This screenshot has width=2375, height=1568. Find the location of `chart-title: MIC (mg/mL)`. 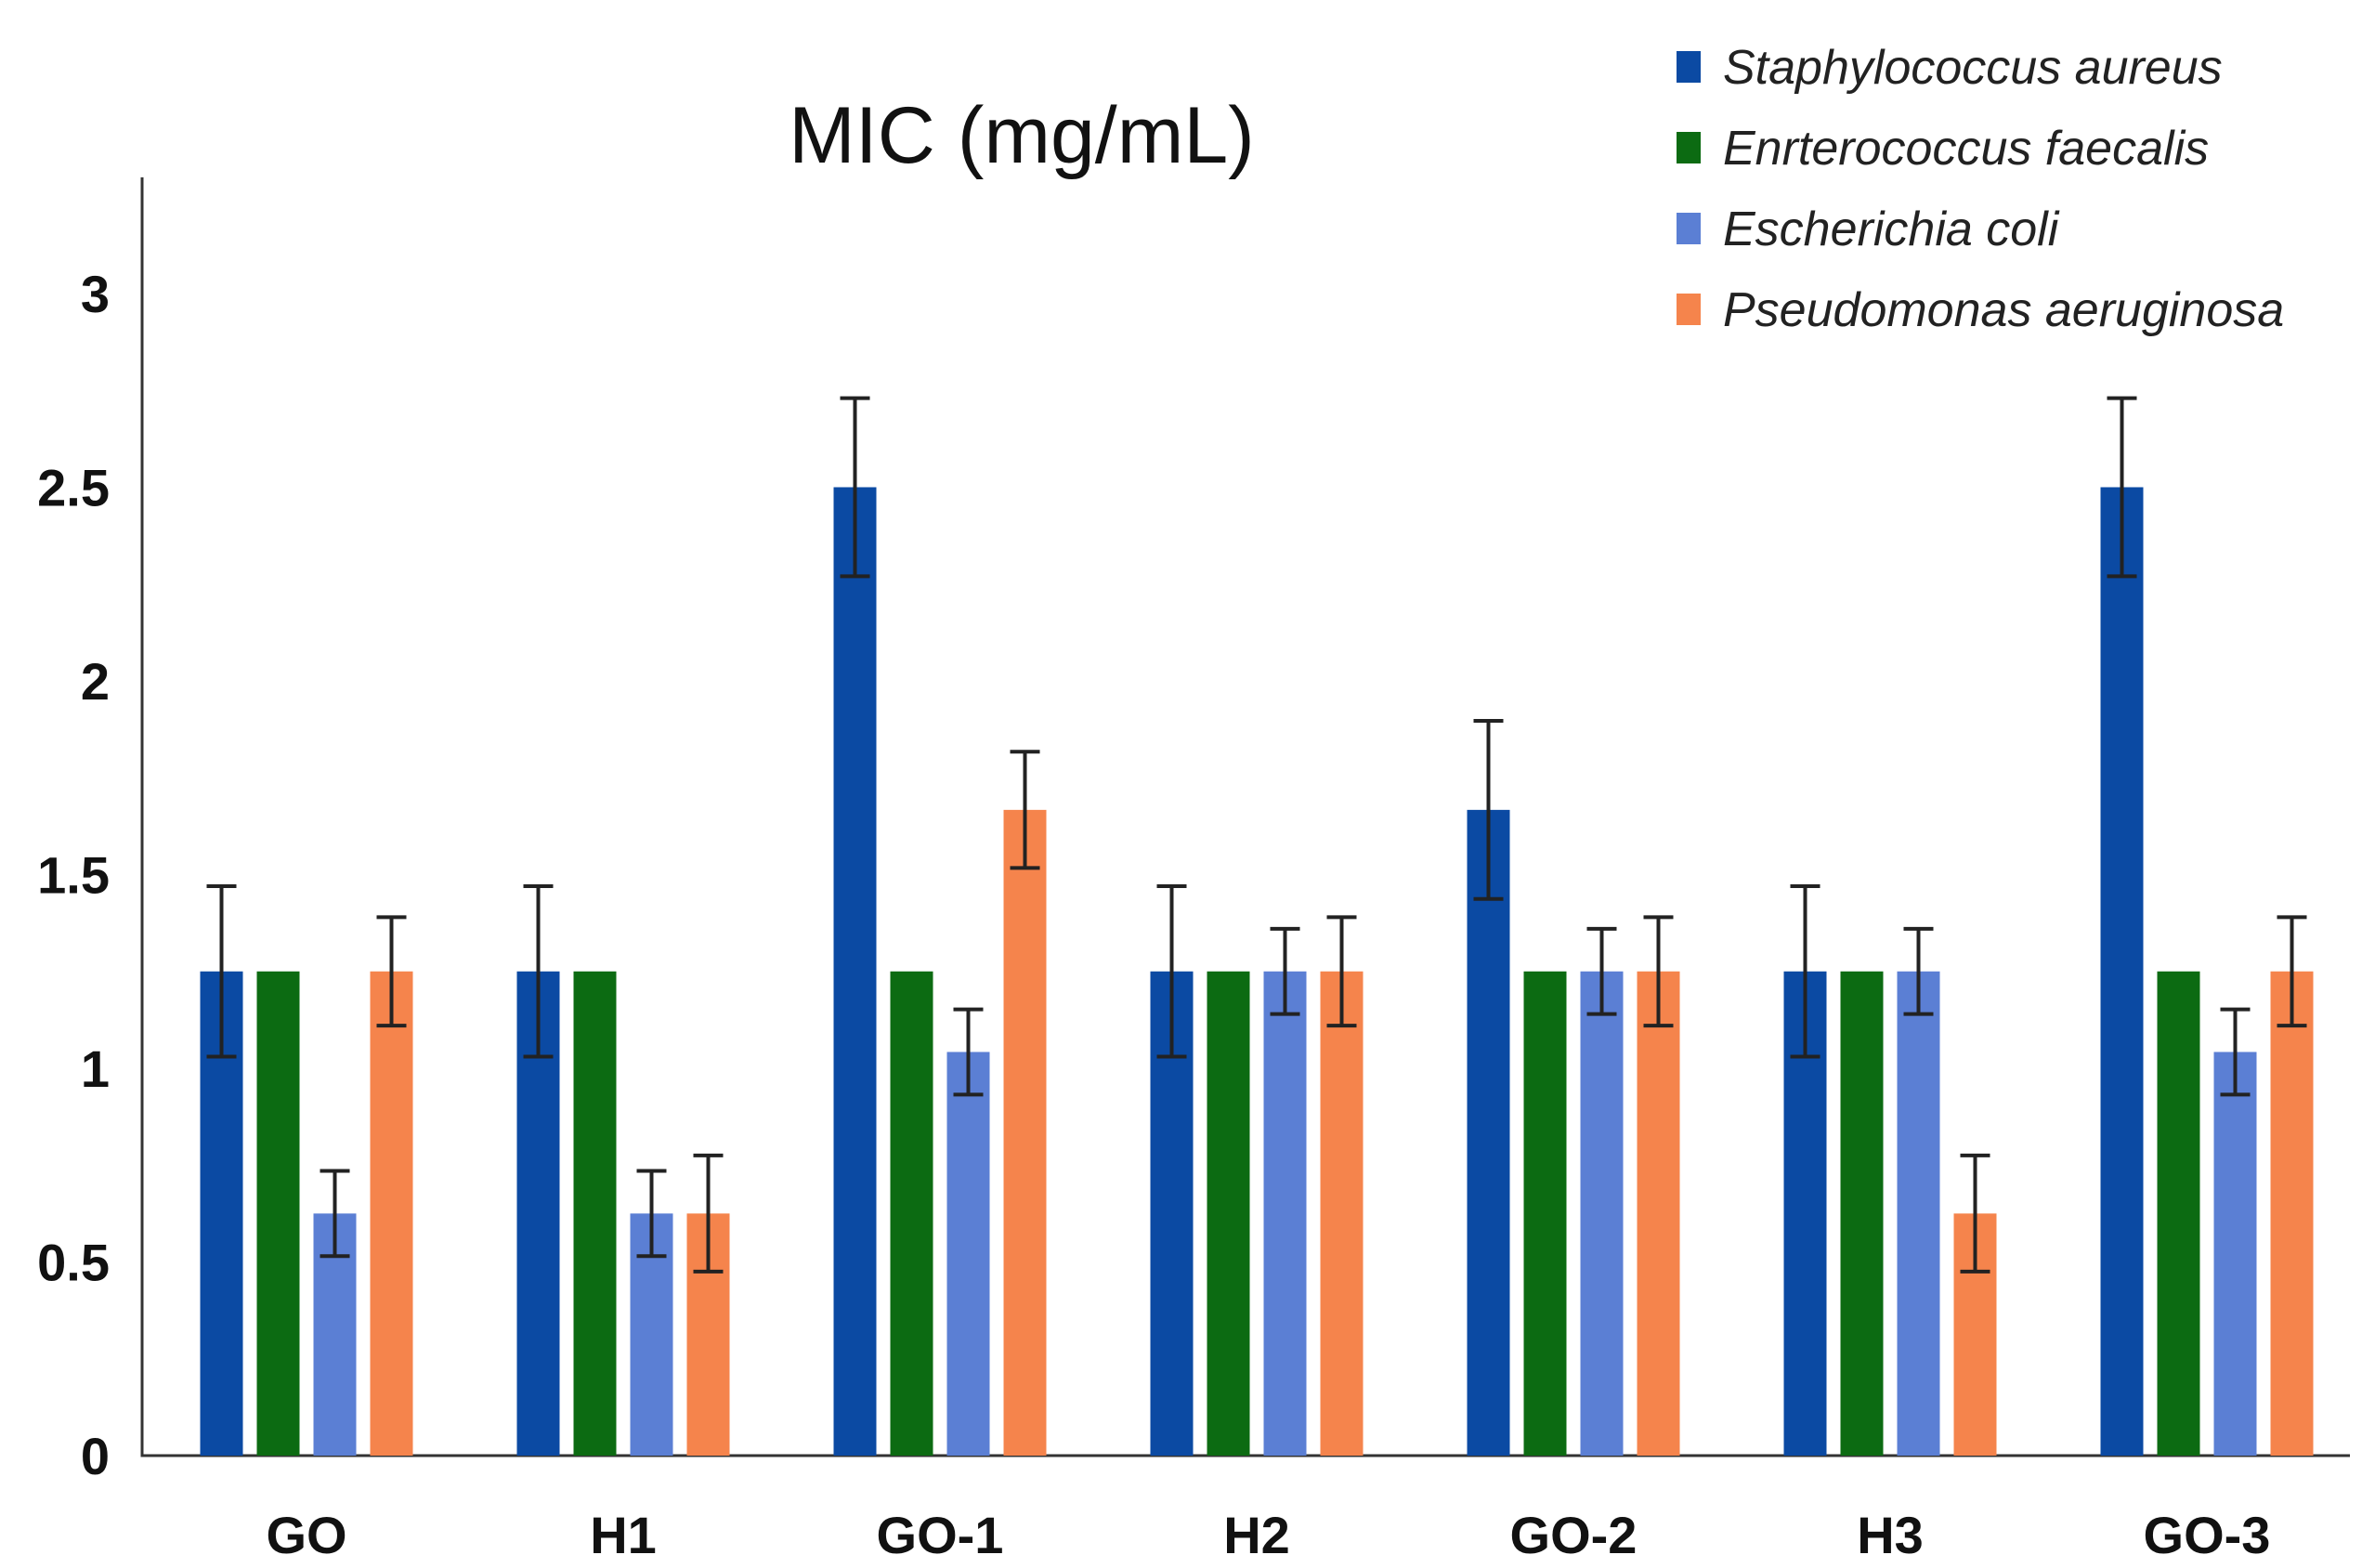

chart-title: MIC (mg/mL) is located at coordinates (1022, 135).